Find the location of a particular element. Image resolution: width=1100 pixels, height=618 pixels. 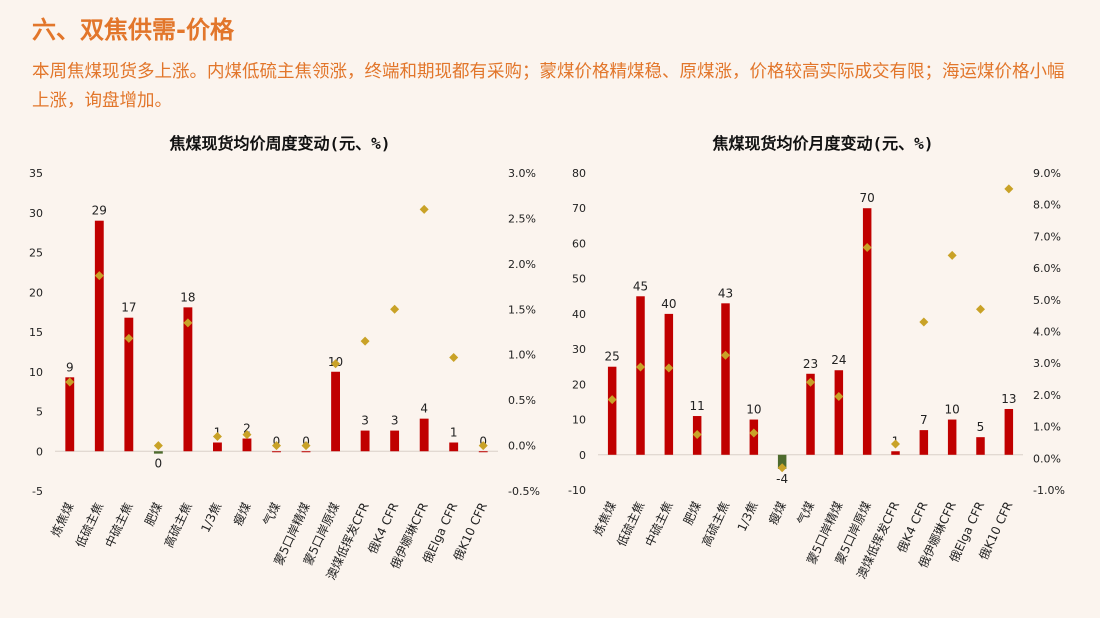

y-right-tick-label: 0.0% is located at coordinates (1047, 458).